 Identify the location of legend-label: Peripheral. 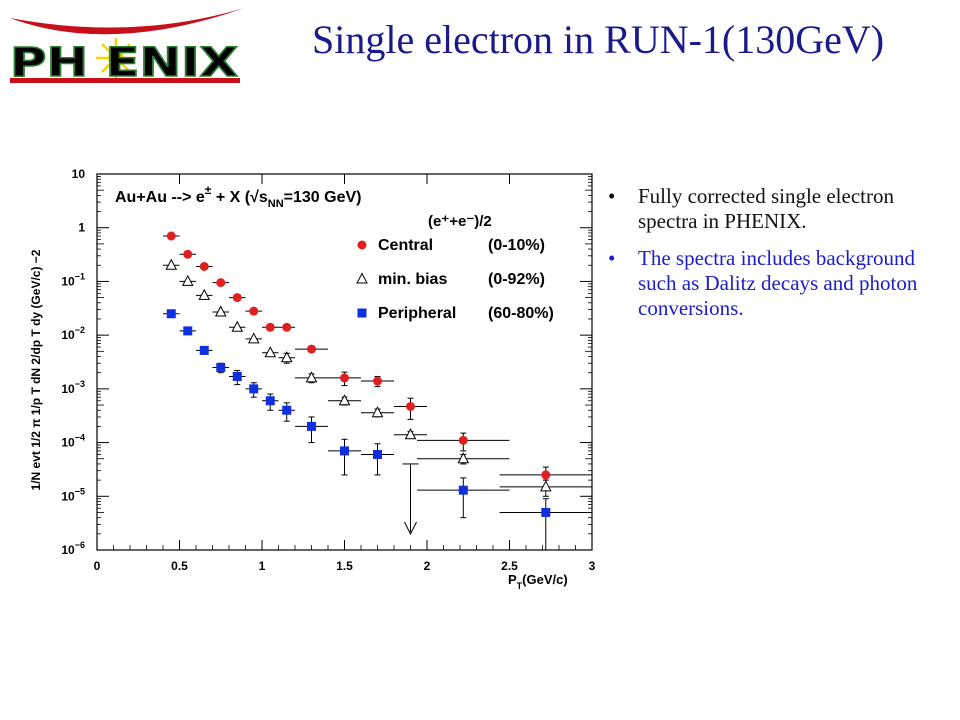
(417, 313).